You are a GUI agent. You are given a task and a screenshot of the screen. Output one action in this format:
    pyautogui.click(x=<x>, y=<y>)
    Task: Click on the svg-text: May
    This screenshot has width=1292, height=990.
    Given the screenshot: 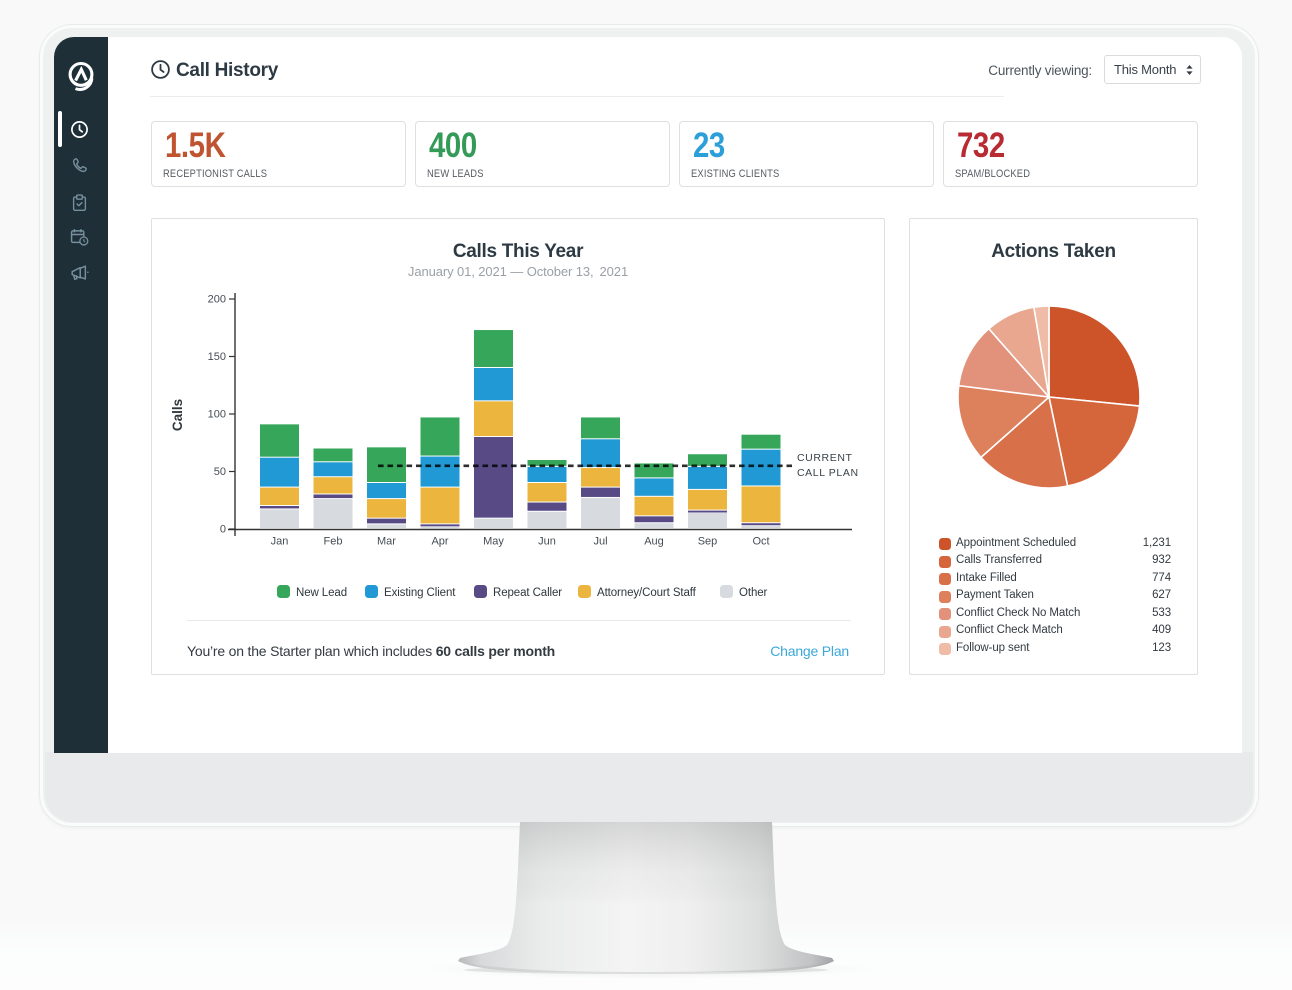 What is the action you would take?
    pyautogui.click(x=493, y=542)
    